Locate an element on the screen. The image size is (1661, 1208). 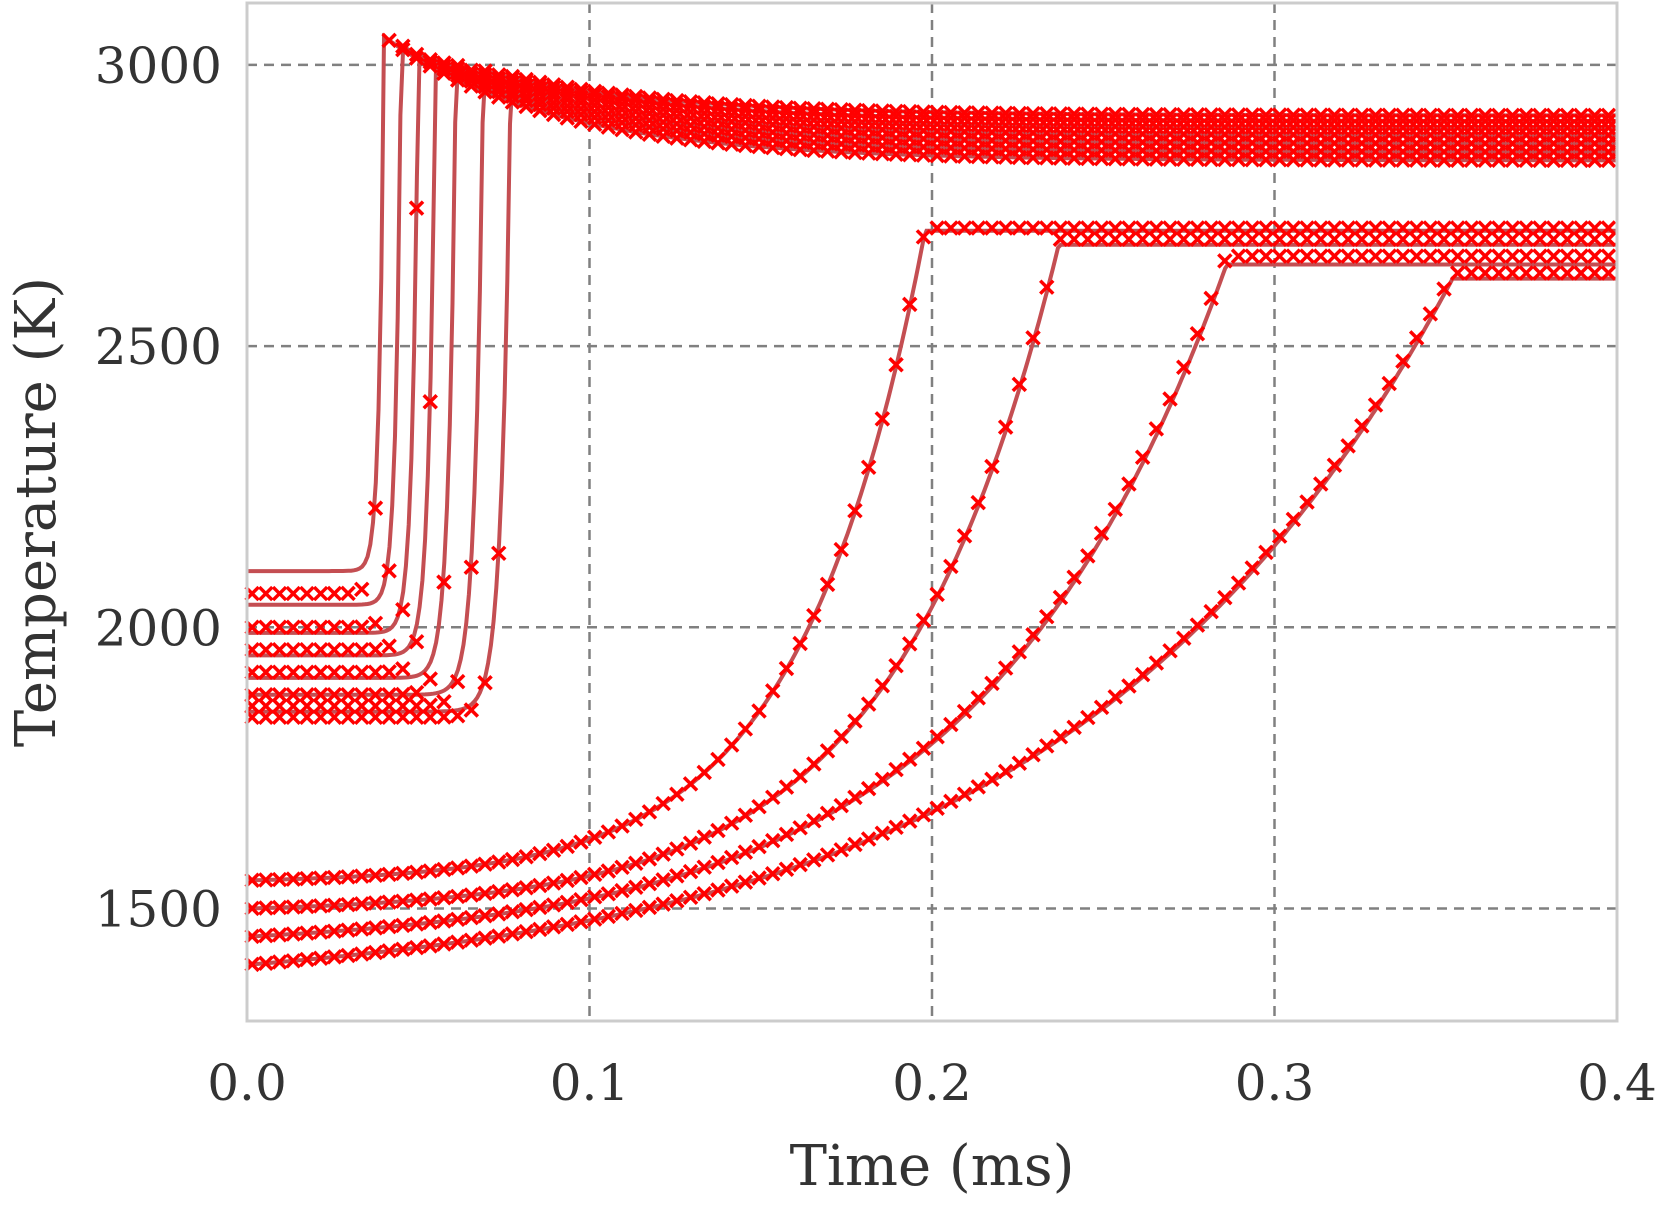
y-tick-label: 2000 is located at coordinates (158, 628).